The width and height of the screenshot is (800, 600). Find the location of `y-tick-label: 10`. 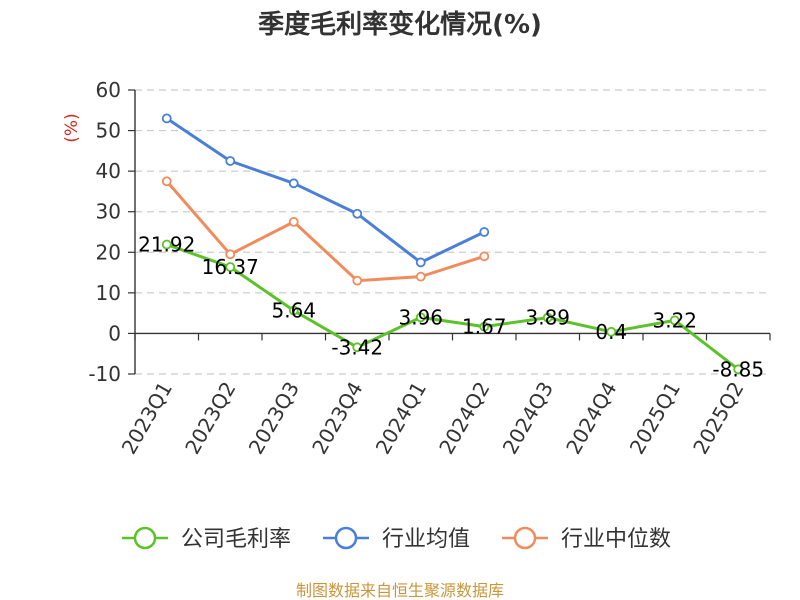

y-tick-label: 10 is located at coordinates (108, 293).